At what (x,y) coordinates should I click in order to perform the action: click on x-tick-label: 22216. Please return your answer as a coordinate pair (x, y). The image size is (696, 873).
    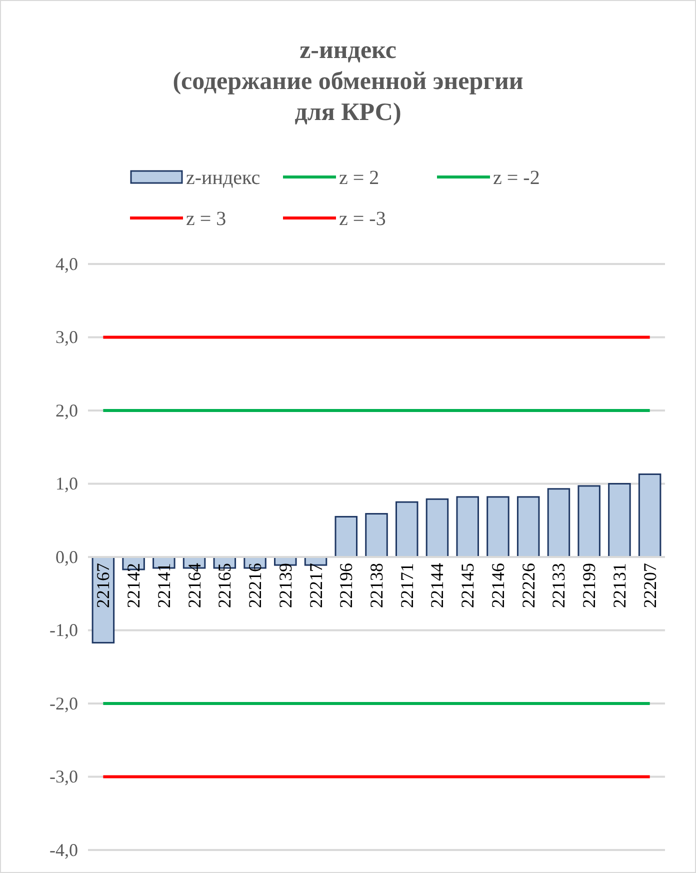
    Looking at the image, I should click on (255, 585).